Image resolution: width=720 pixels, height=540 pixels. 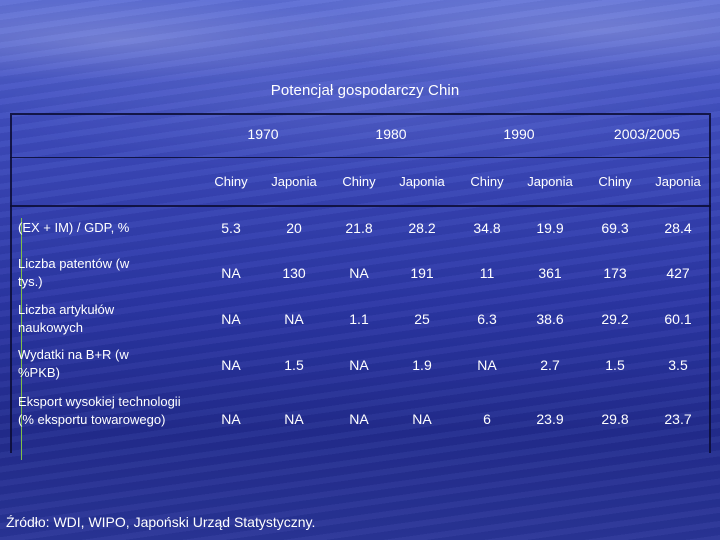 I want to click on year-header-1980: 1980, so click(x=391, y=134).